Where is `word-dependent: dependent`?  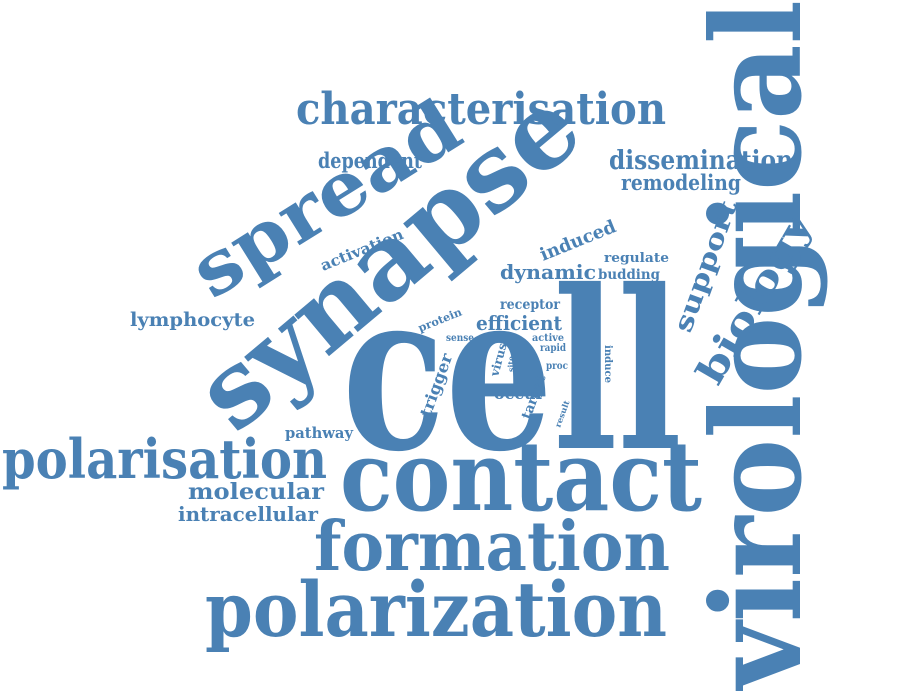
word-dependent: dependent is located at coordinates (370, 160).